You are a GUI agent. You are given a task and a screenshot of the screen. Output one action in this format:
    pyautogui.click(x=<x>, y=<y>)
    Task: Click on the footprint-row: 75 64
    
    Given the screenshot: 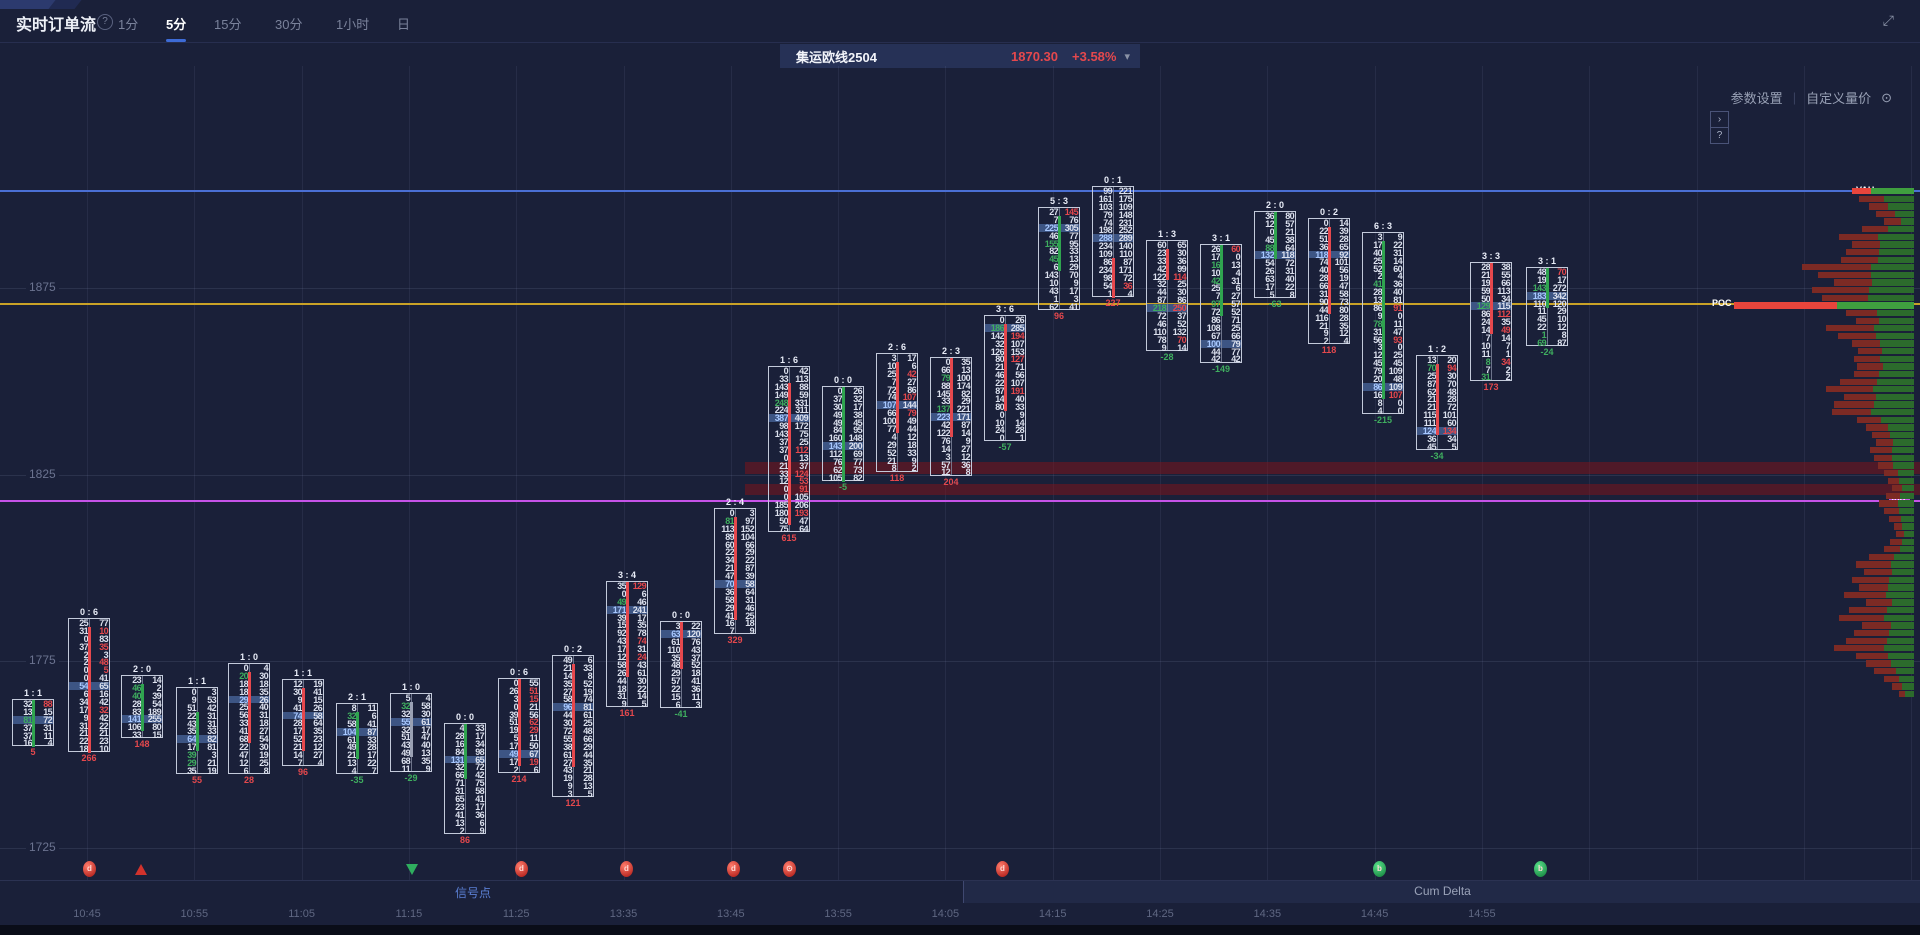 What is the action you would take?
    pyautogui.click(x=789, y=528)
    